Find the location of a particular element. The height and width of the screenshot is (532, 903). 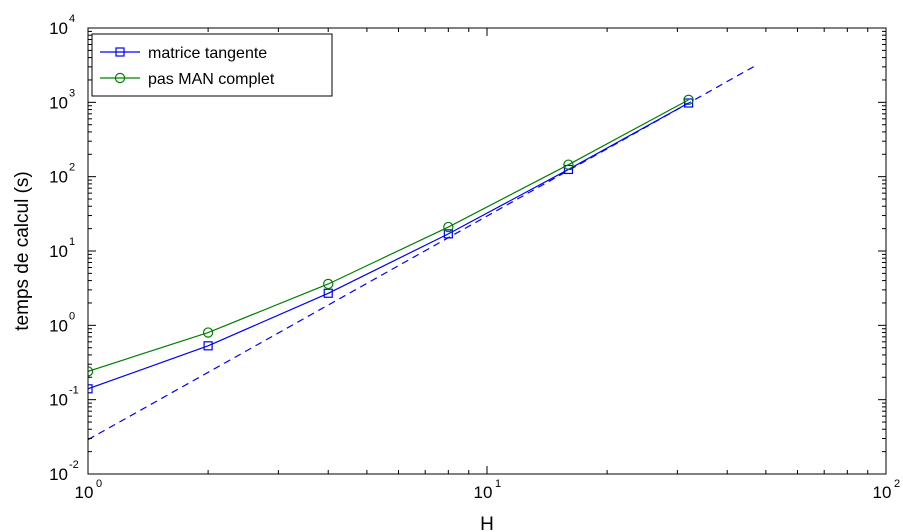

legend-label: matrice tangente is located at coordinates (207, 53).